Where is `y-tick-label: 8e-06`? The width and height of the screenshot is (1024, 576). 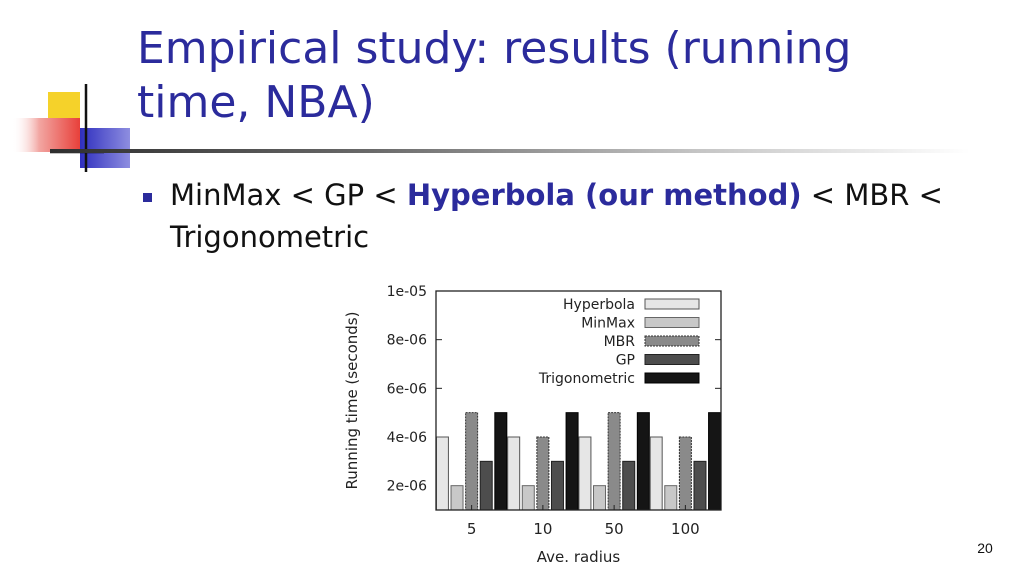 y-tick-label: 8e-06 is located at coordinates (407, 341).